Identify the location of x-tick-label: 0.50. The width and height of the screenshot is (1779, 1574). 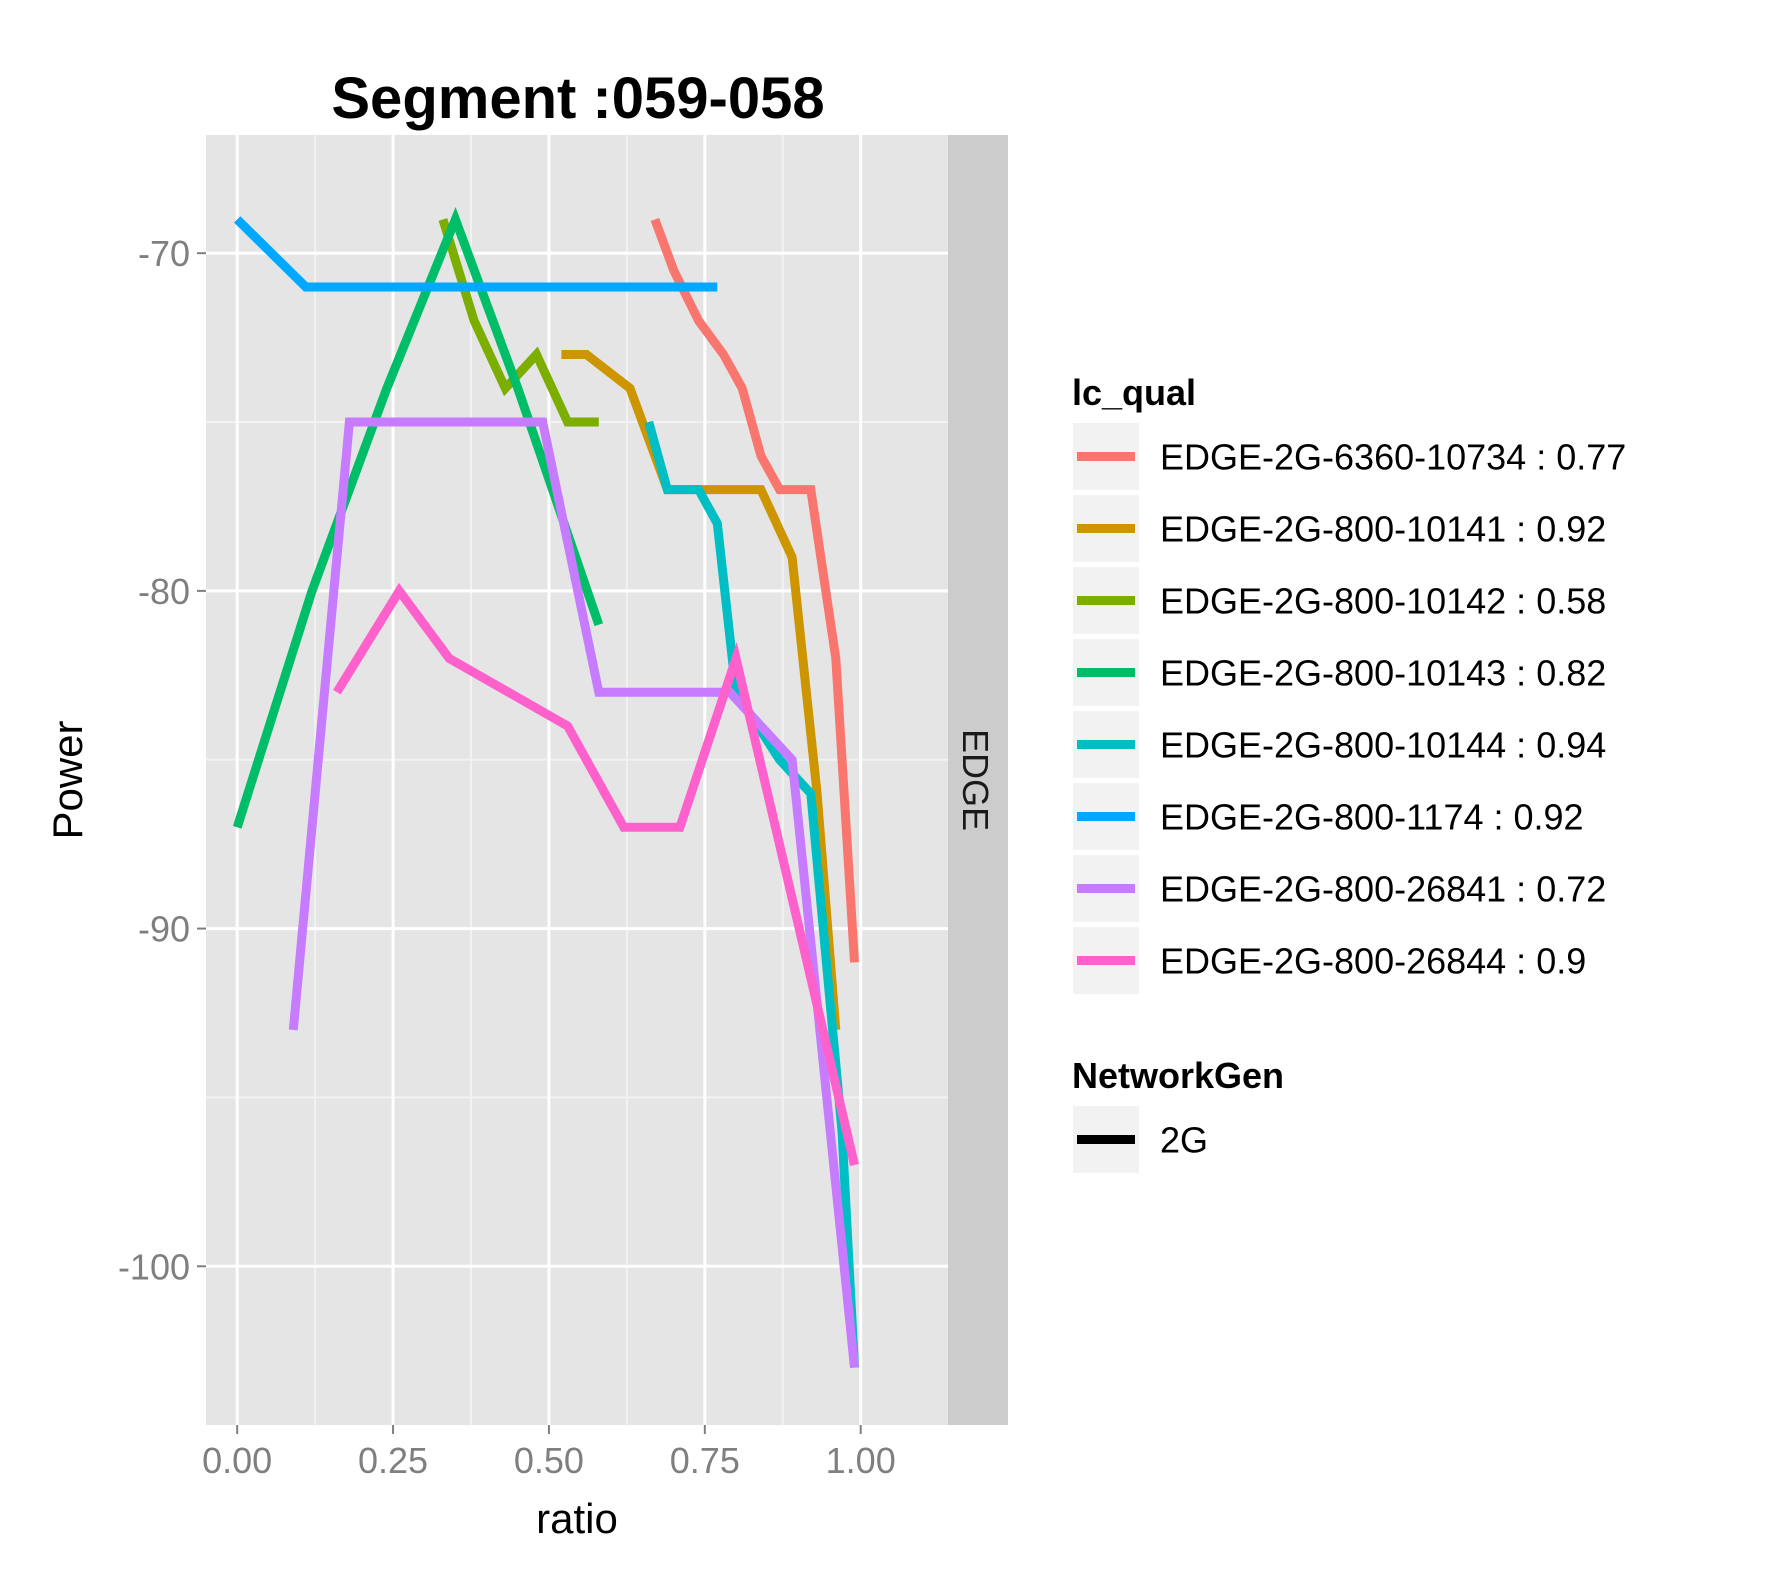
(549, 1460).